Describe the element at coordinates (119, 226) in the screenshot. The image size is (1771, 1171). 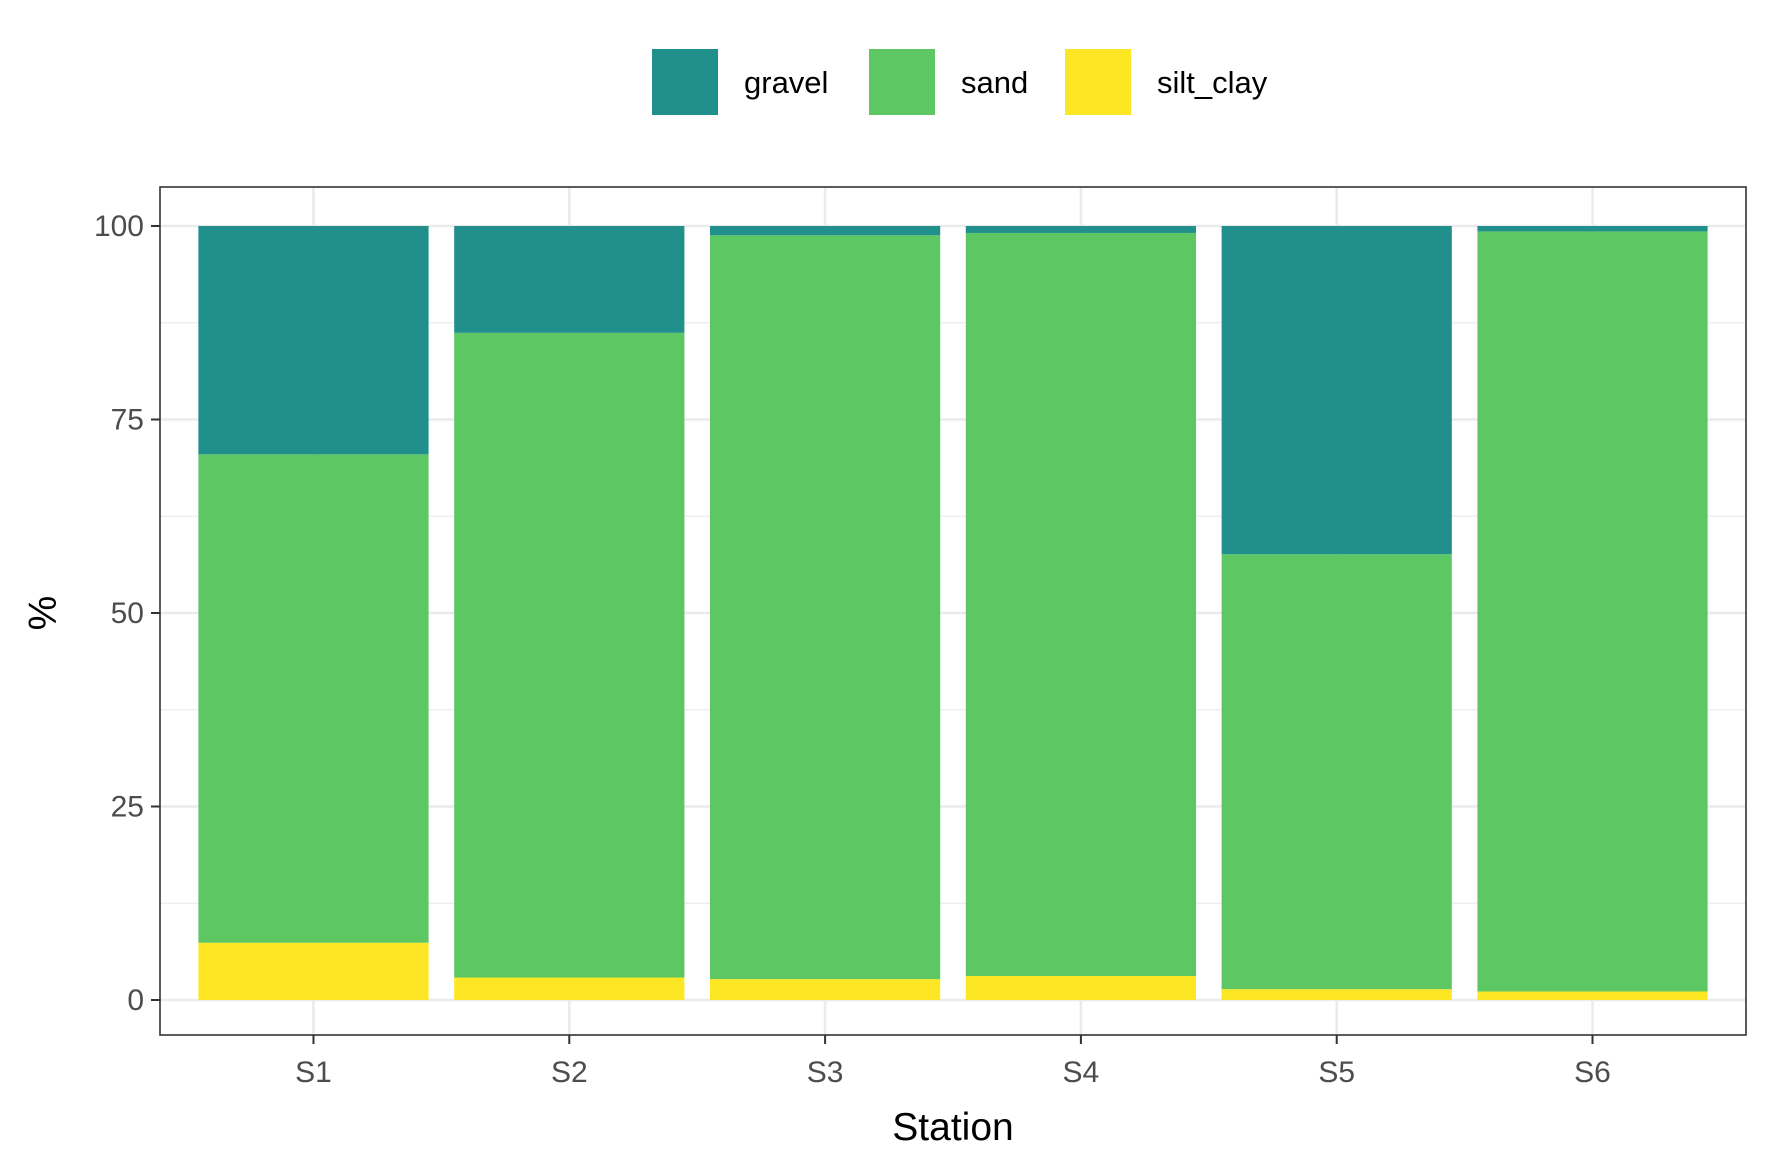
I see `y-tick-label: 100` at that location.